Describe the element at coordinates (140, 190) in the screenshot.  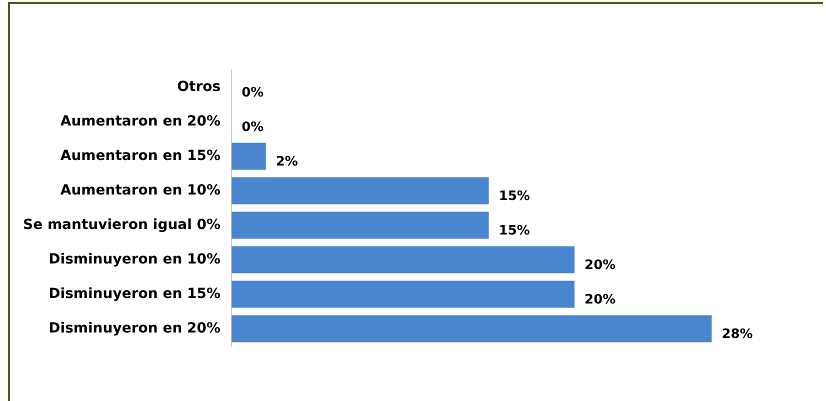
I see `y-tick-label: Aumentaron en 10%` at that location.